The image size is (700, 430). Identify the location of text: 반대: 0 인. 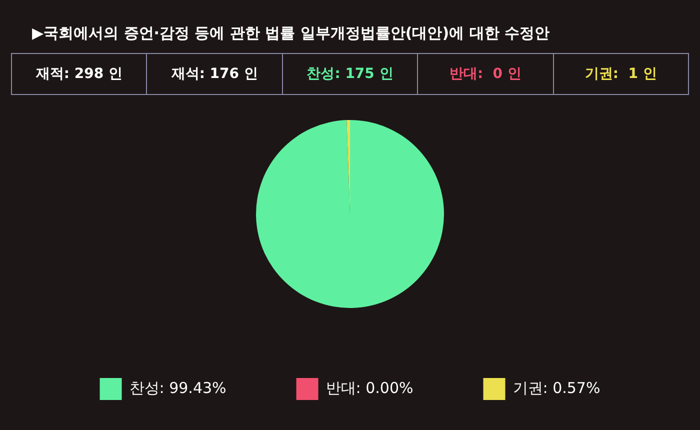
(485, 74).